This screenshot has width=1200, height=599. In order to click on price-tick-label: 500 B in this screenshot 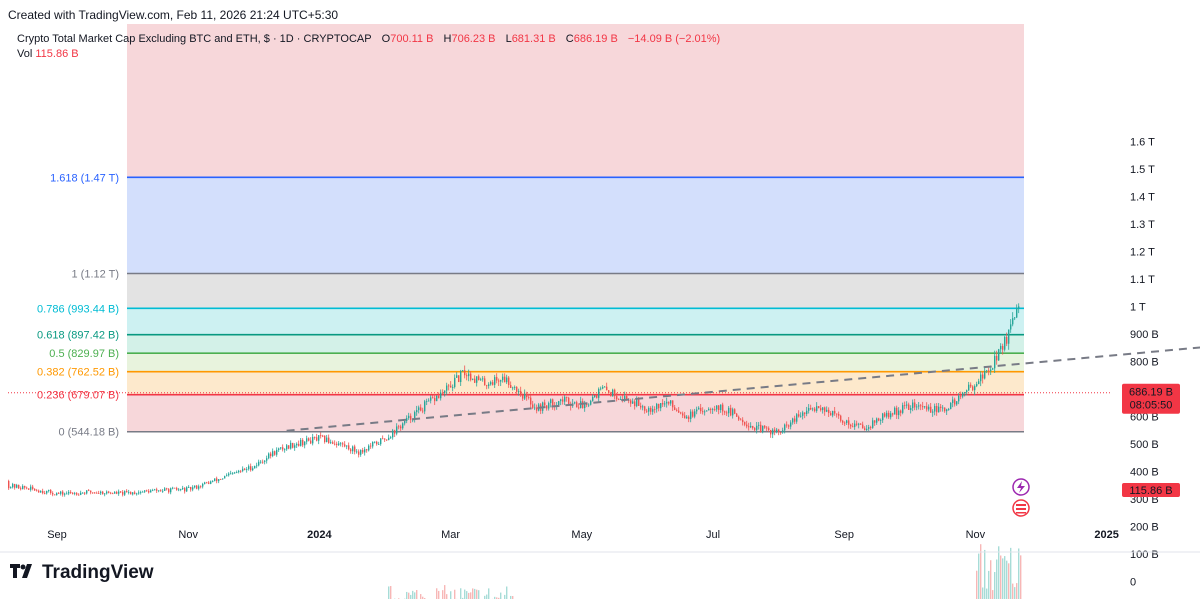, I will do `click(1144, 445)`.